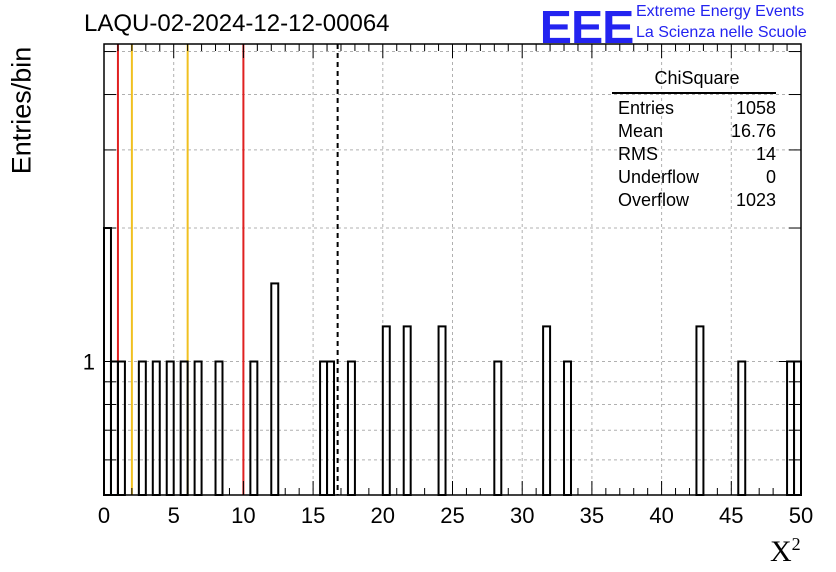  I want to click on x-axis-label-base: X, so click(781, 551).